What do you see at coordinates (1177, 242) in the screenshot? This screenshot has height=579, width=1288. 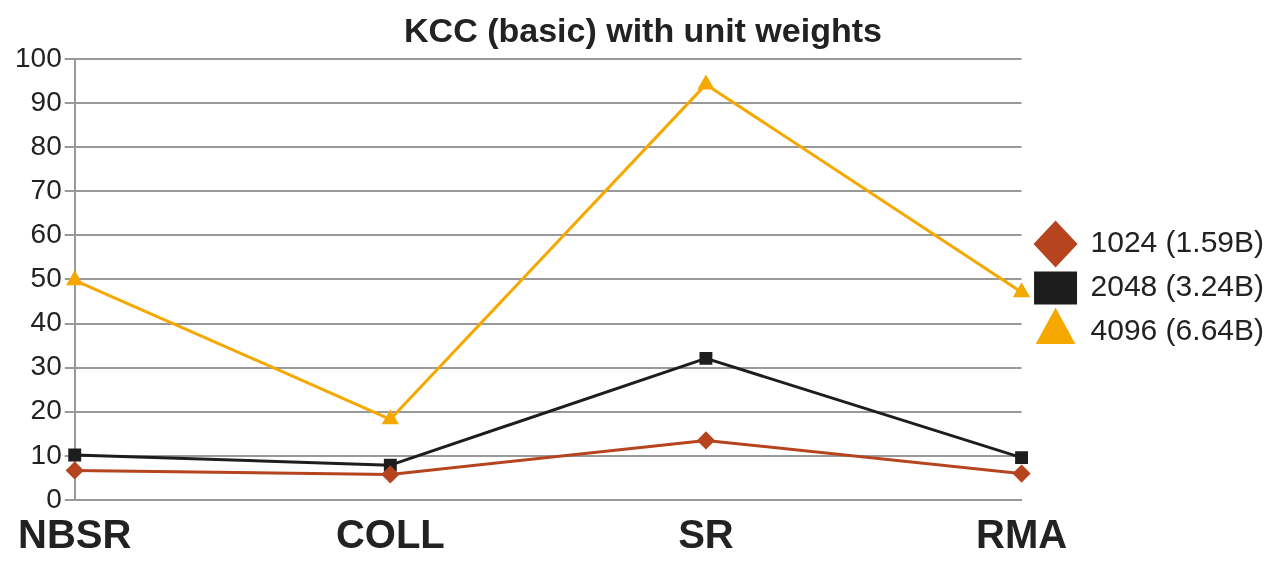 I see `legend-label: 1024 (1.59B)` at bounding box center [1177, 242].